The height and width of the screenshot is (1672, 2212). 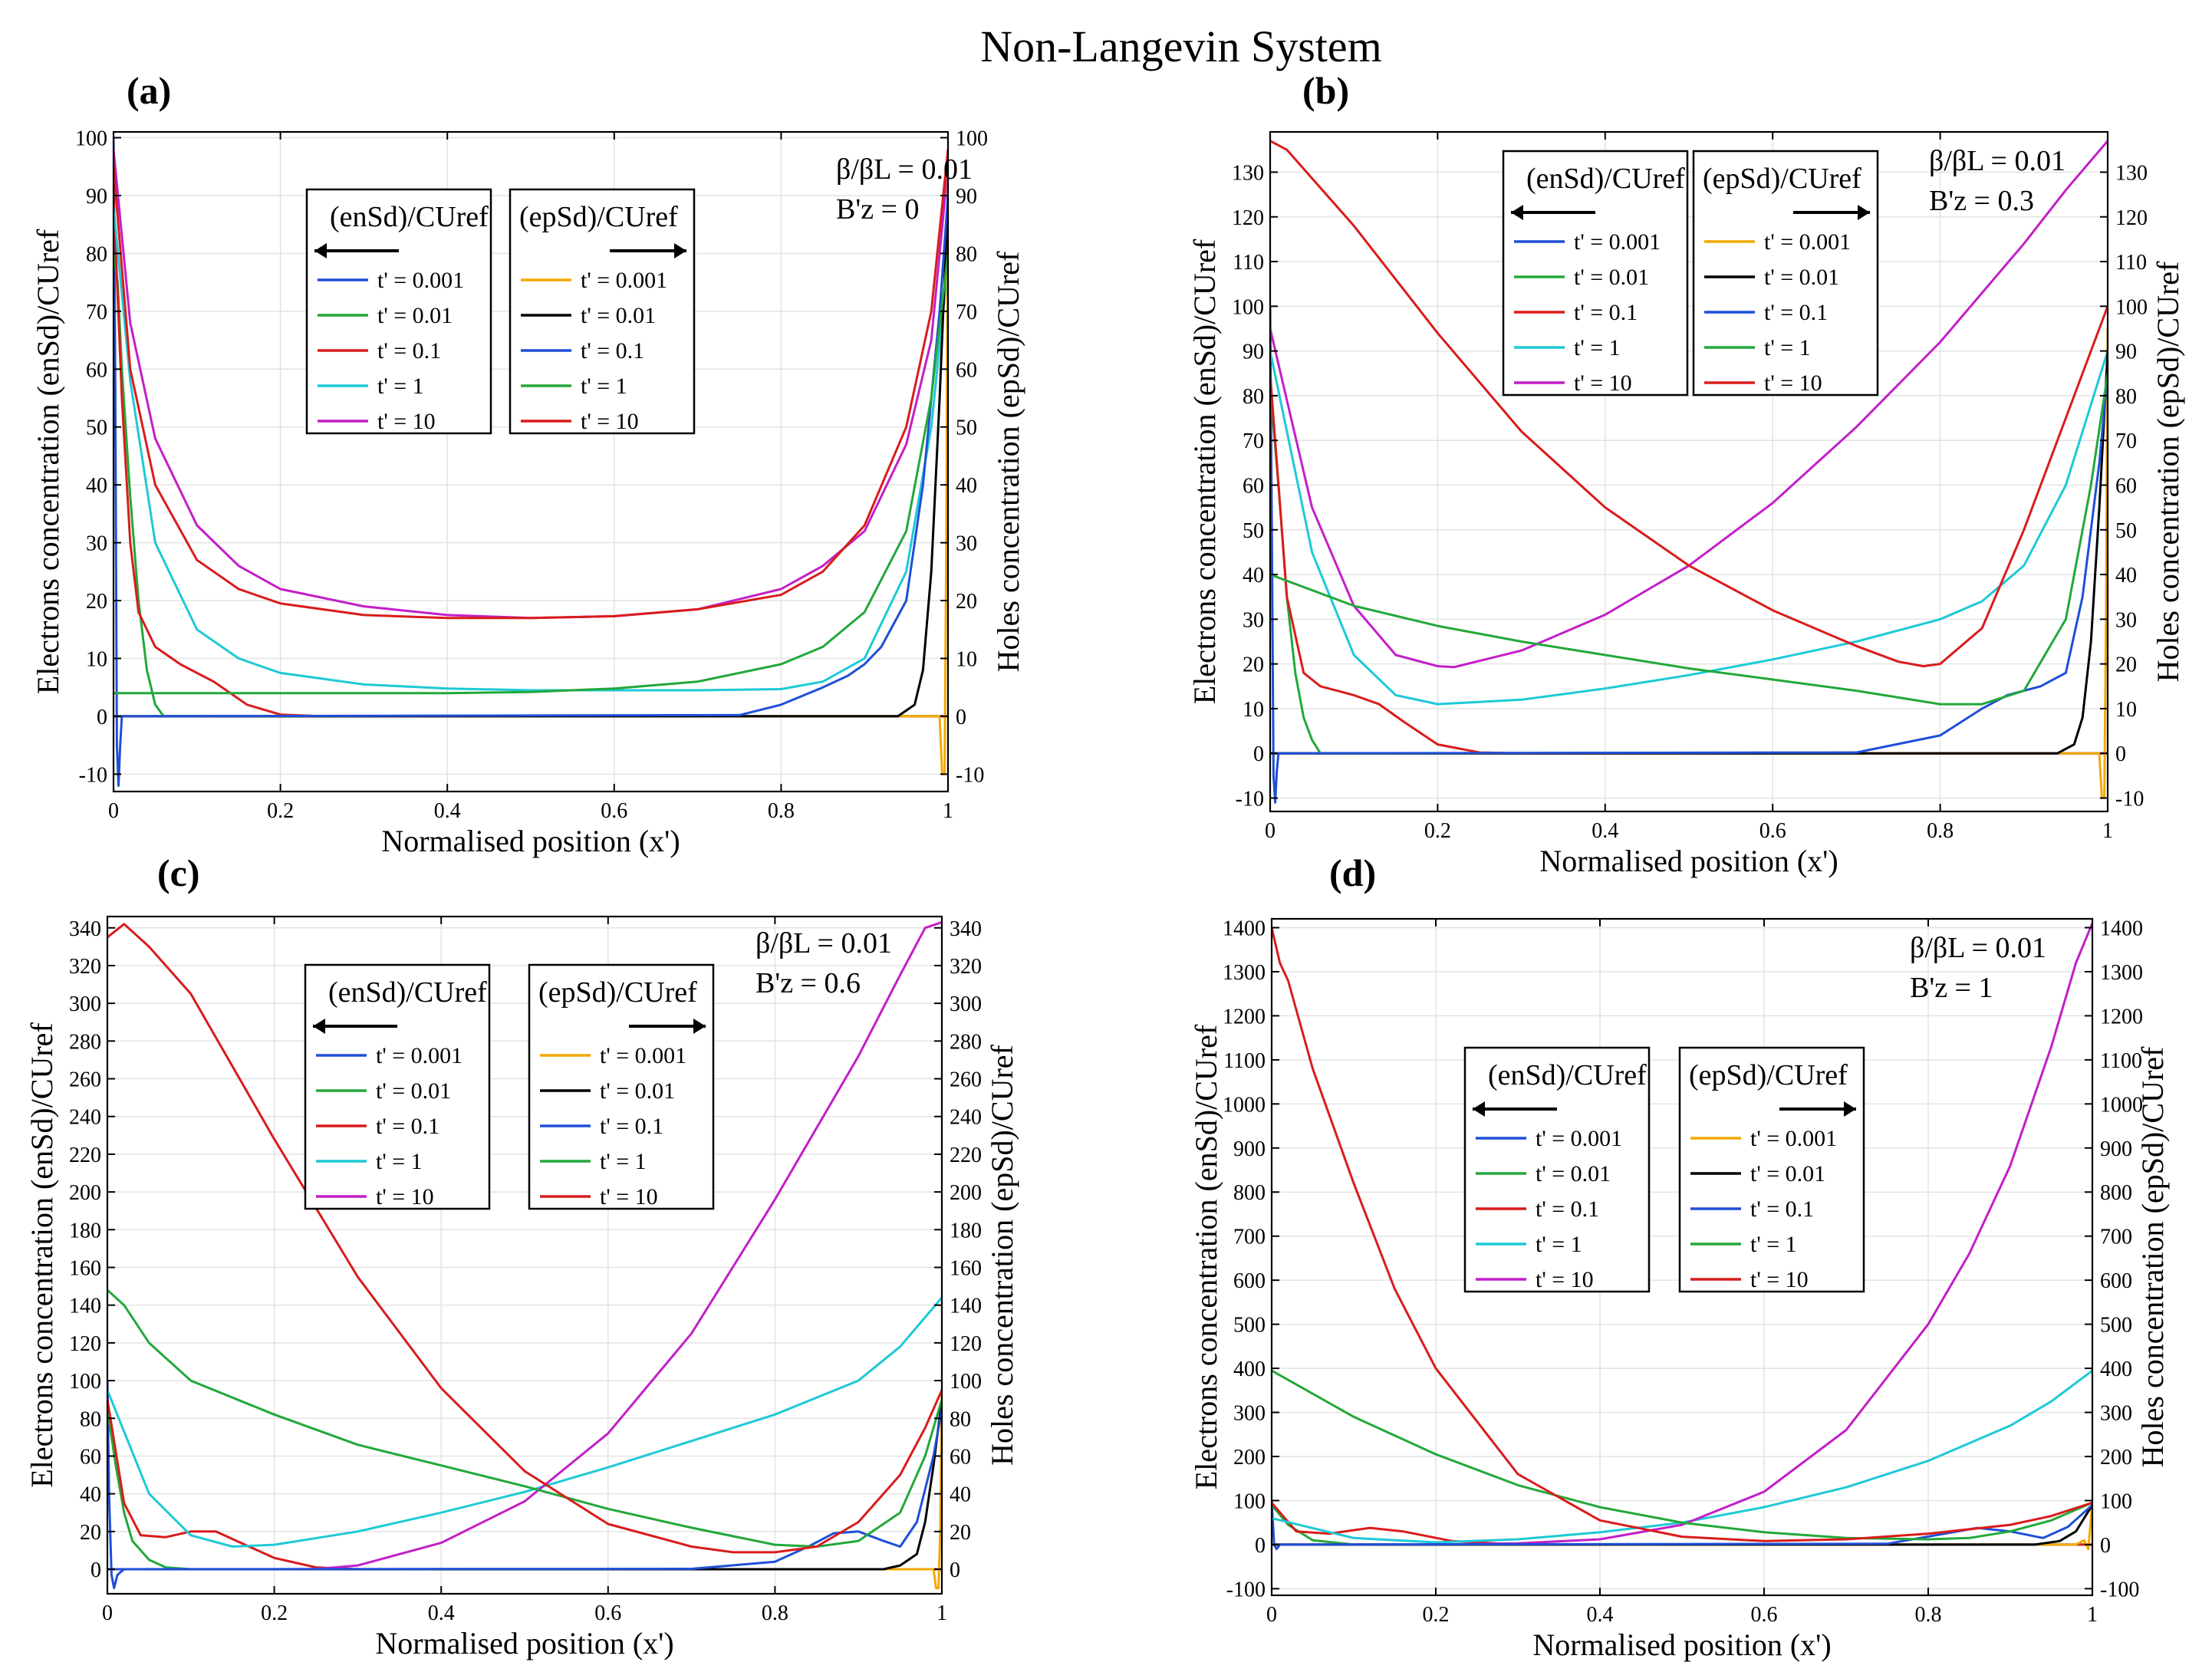 I want to click on y-tick-label-right: 220, so click(x=966, y=1155).